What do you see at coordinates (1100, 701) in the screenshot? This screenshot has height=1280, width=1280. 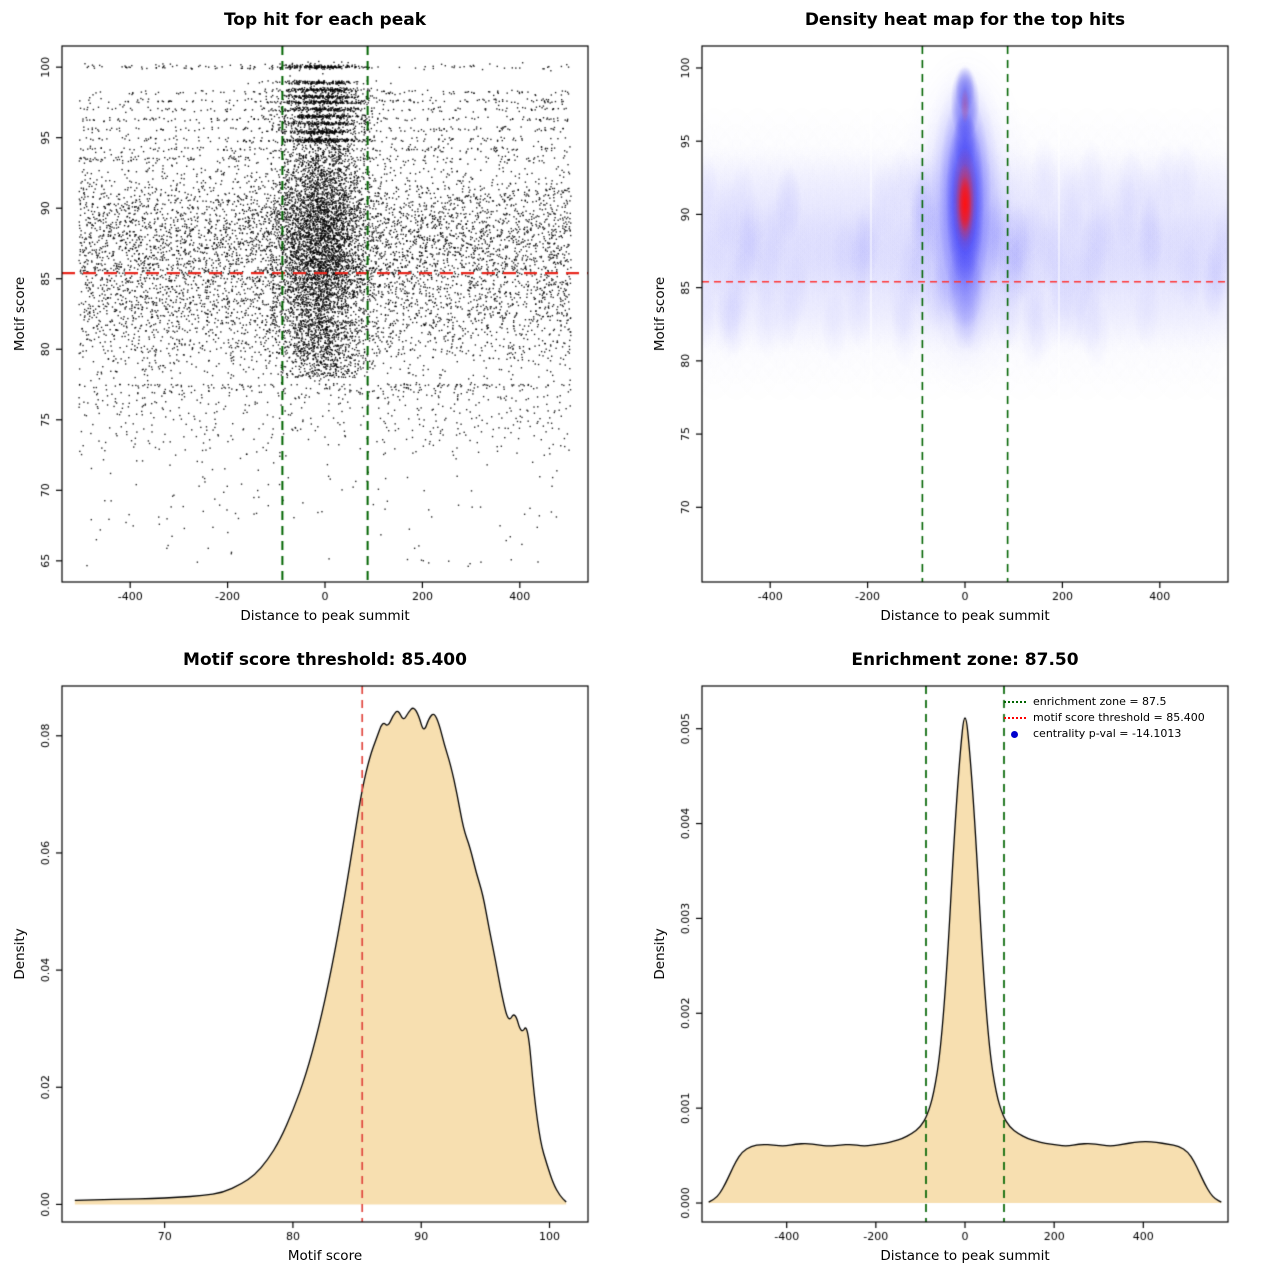 I see `legend-label: enrichment zone = 87.5` at bounding box center [1100, 701].